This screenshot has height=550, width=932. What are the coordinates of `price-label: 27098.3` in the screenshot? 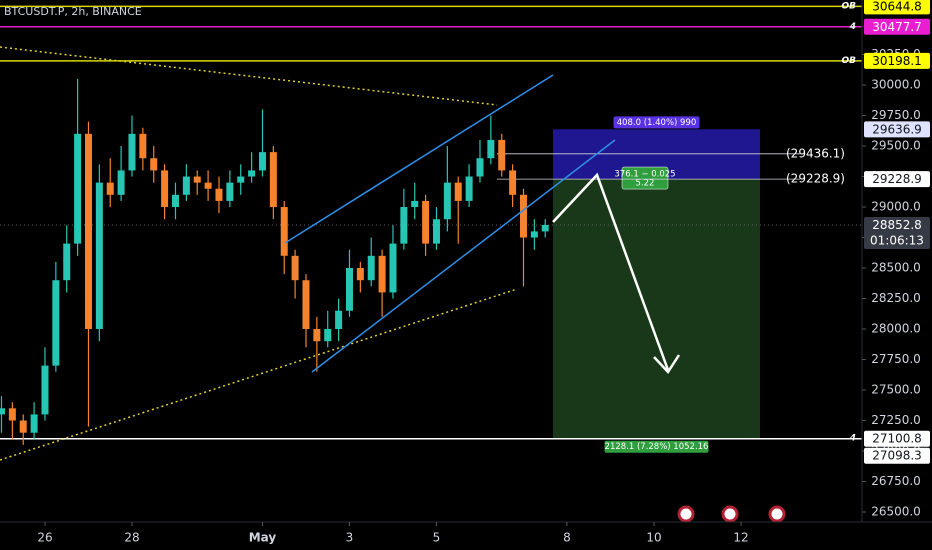 It's located at (897, 456).